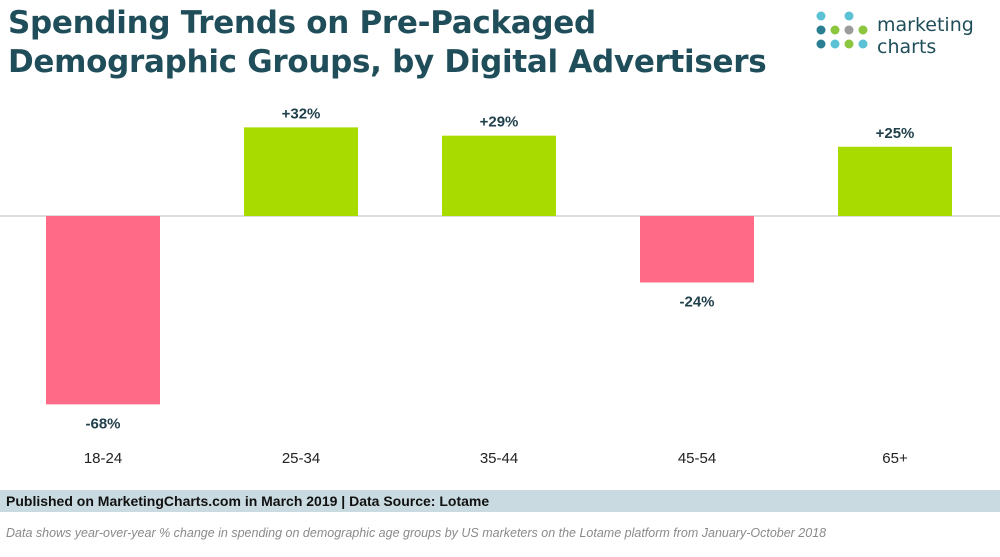  What do you see at coordinates (895, 133) in the screenshot?
I see `value-label: +25%` at bounding box center [895, 133].